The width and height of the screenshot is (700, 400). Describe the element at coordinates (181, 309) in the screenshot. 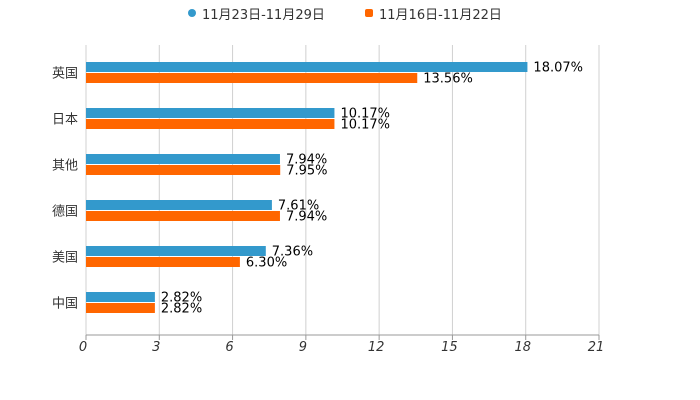

I see `data-label-s2-5: 2.82%` at that location.